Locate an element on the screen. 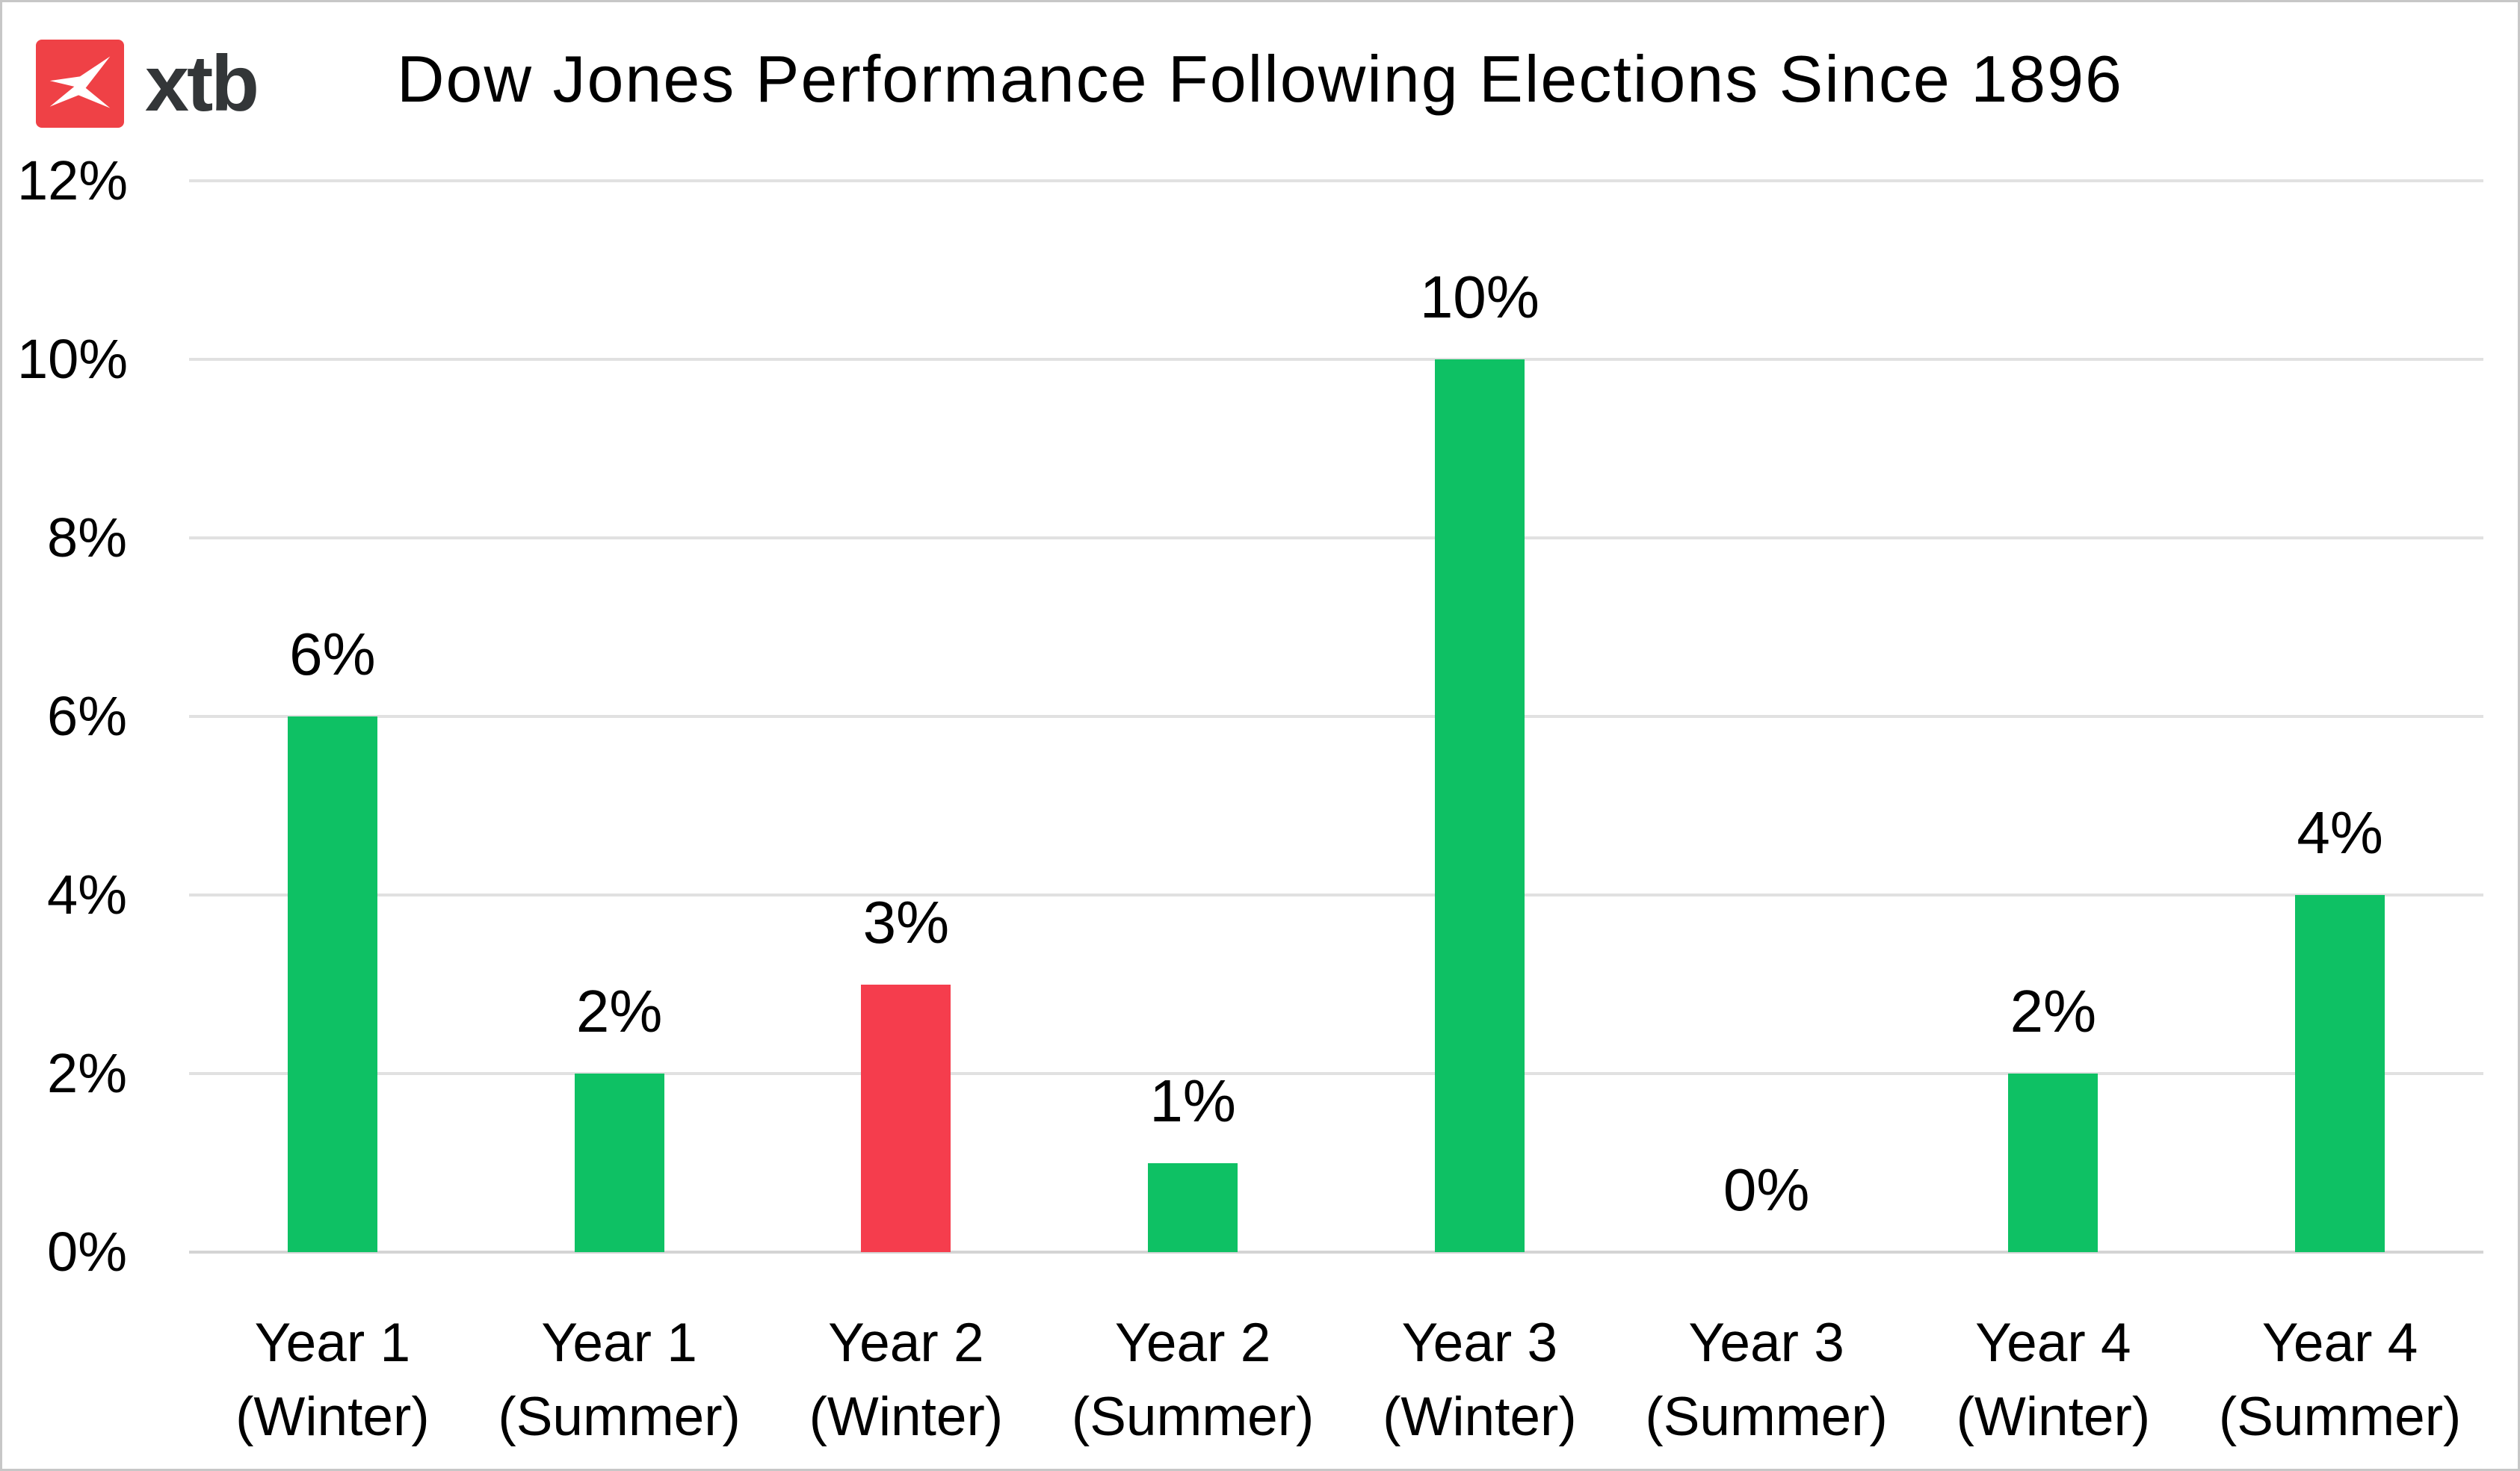  data-label-year-2-winter: 3% is located at coordinates (906, 922).